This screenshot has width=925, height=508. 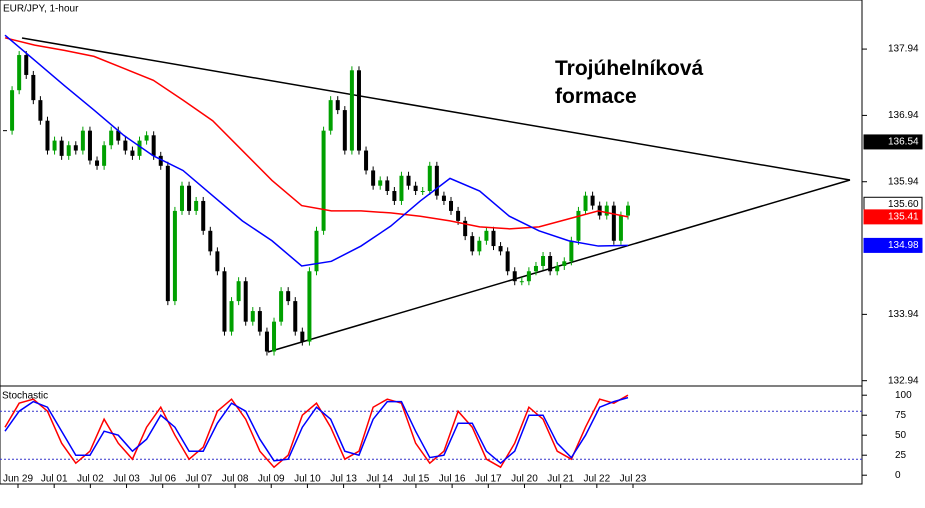 I want to click on y-tick-label: 136.94, so click(x=903, y=115).